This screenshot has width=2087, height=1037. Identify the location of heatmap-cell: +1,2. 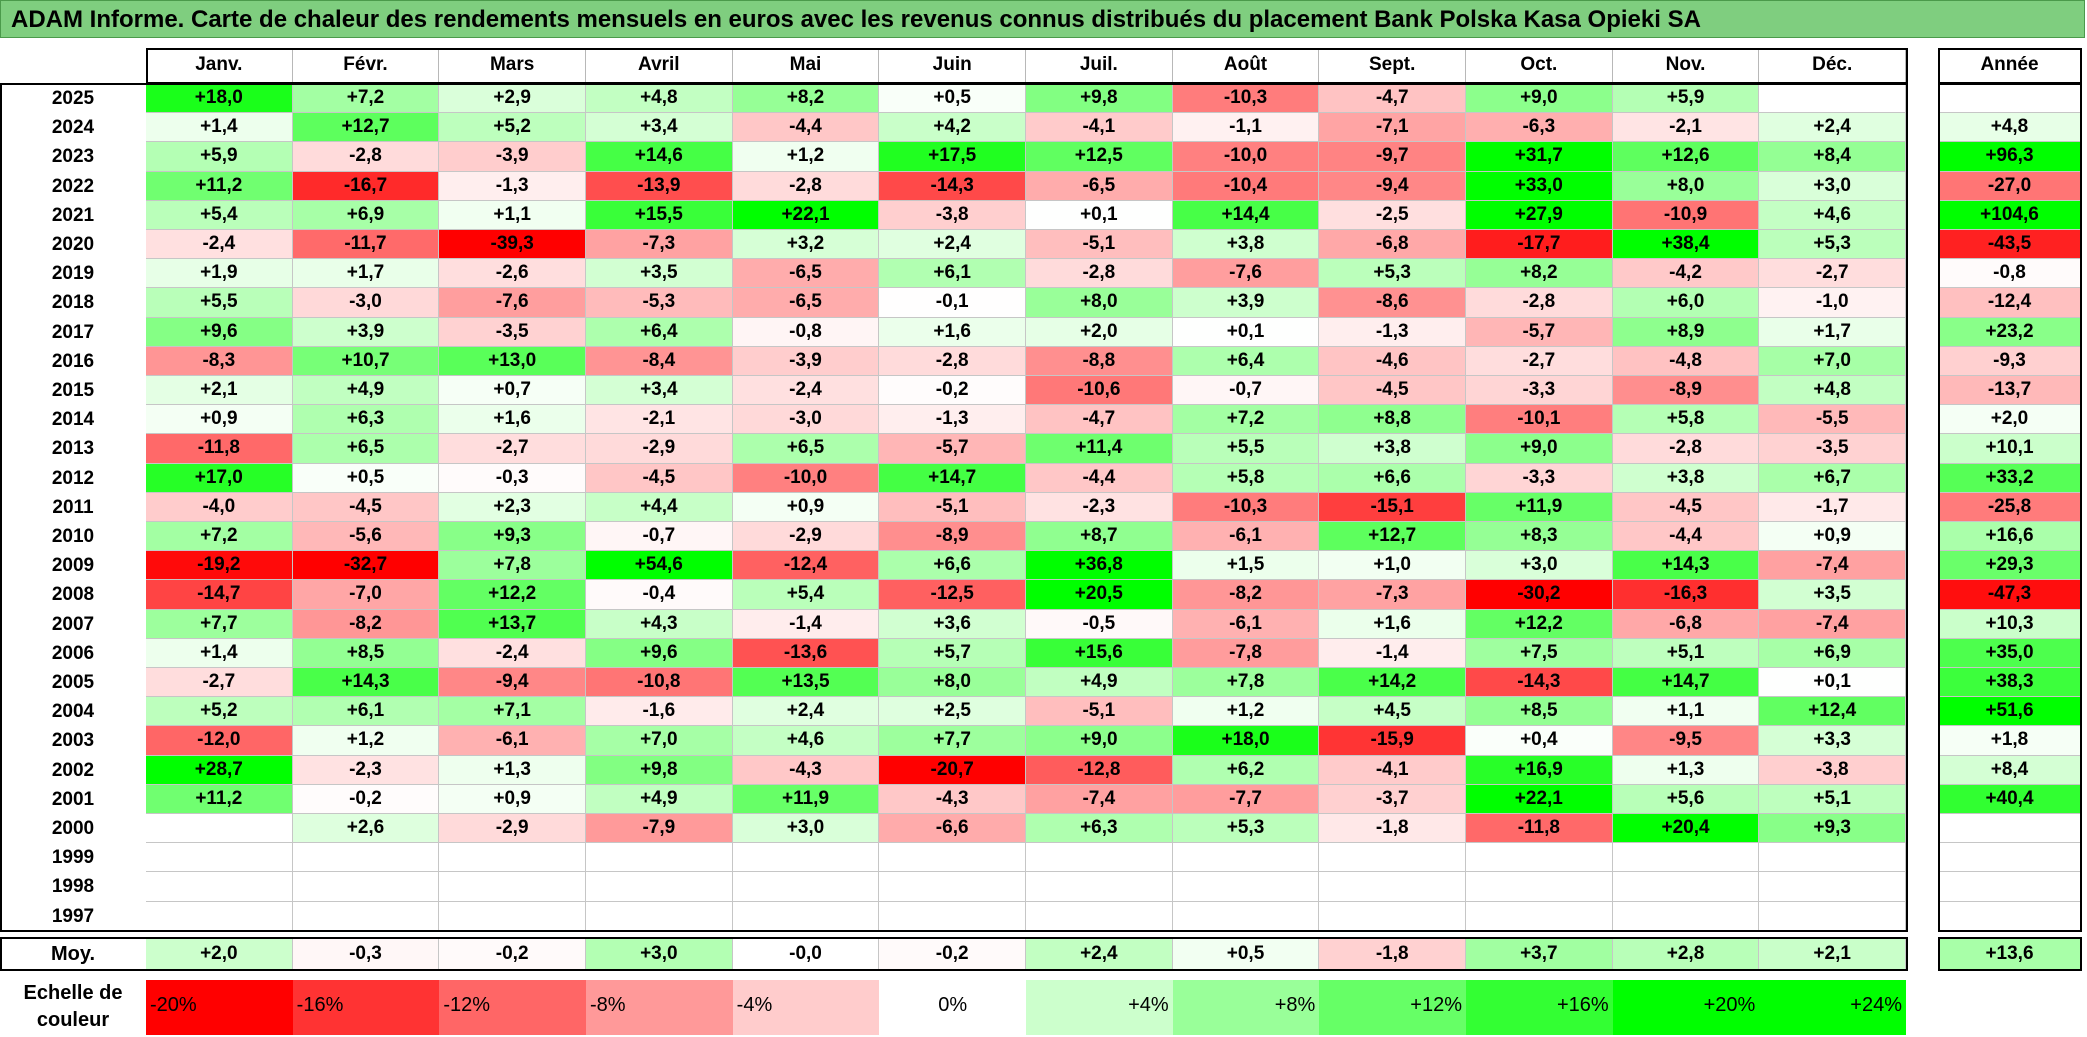
(366, 741).